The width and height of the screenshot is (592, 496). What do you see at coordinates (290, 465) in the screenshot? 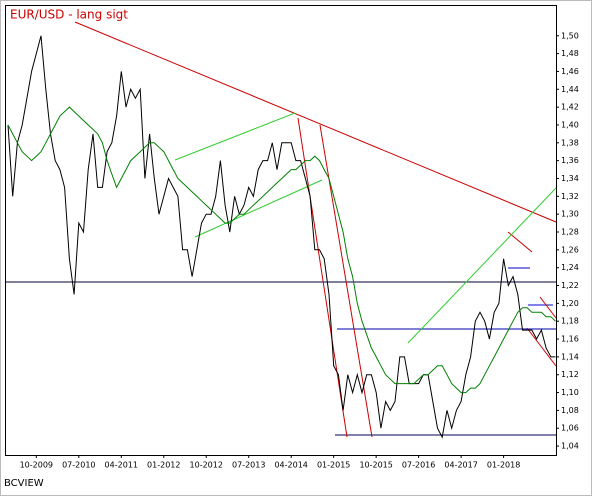
I see `x-tick-label: 04-2014` at bounding box center [290, 465].